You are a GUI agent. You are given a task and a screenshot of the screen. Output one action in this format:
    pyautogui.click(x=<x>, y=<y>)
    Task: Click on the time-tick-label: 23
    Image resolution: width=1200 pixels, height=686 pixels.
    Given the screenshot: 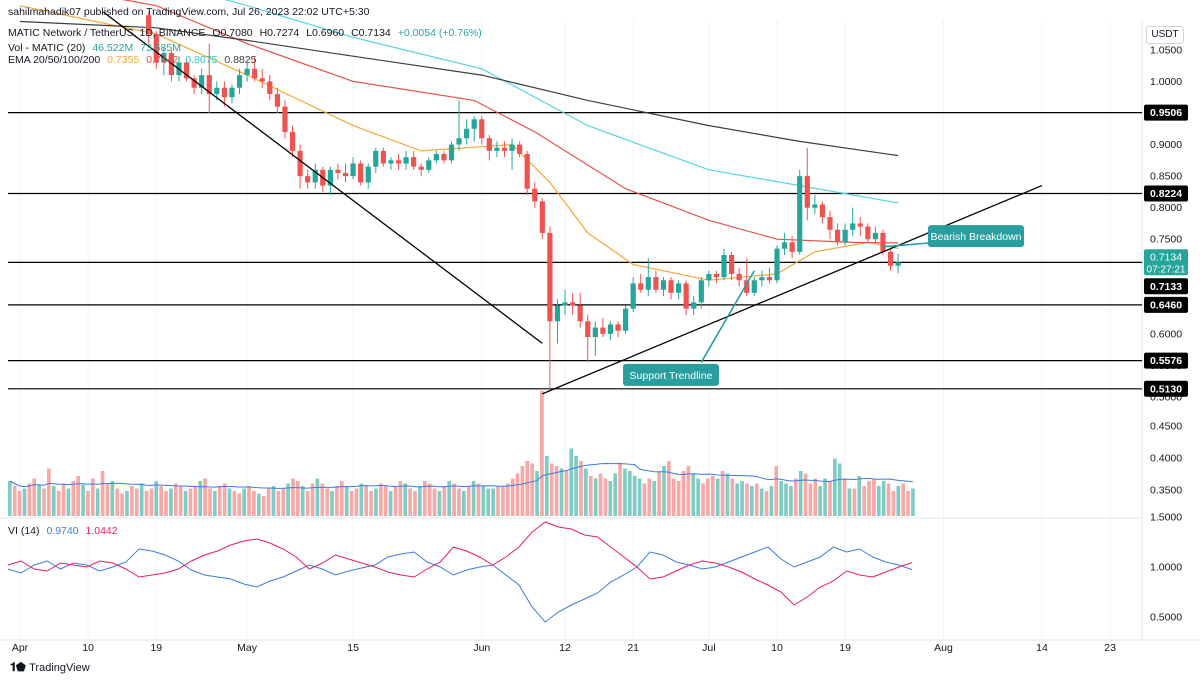 What is the action you would take?
    pyautogui.click(x=1110, y=648)
    